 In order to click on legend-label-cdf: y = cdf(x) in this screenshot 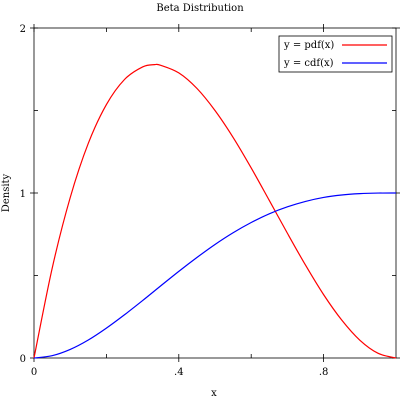, I will do `click(308, 63)`.